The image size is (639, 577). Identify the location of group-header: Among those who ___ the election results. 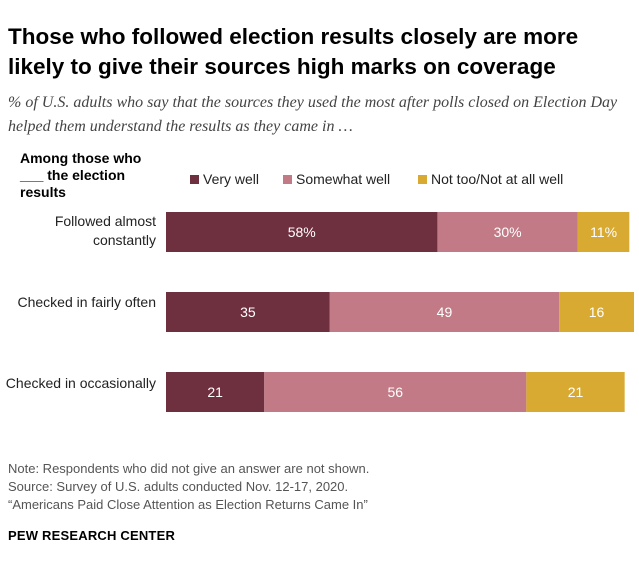
(81, 175).